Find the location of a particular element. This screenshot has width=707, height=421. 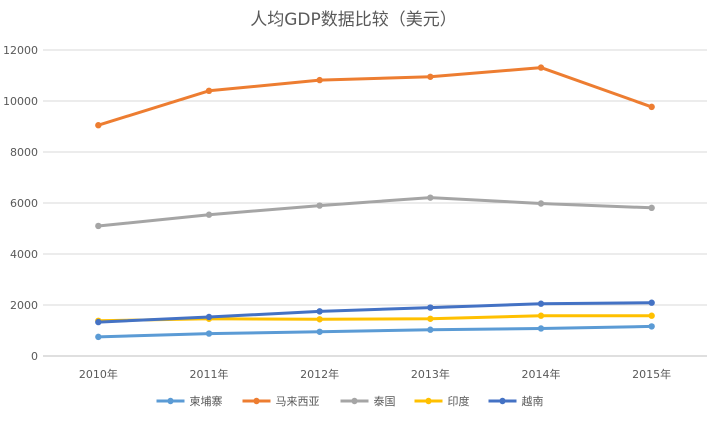

y-tick-label: 10000 is located at coordinates (20, 101).